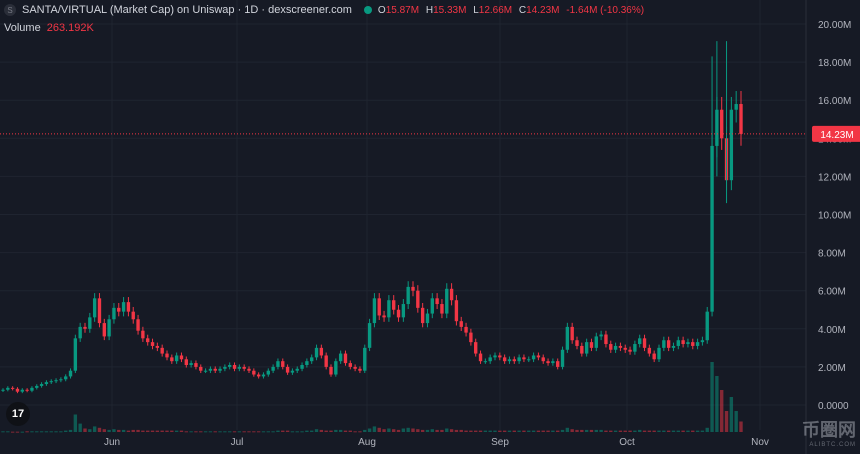 This screenshot has width=860, height=454. I want to click on price-axis-label: 6.00M, so click(832, 292).